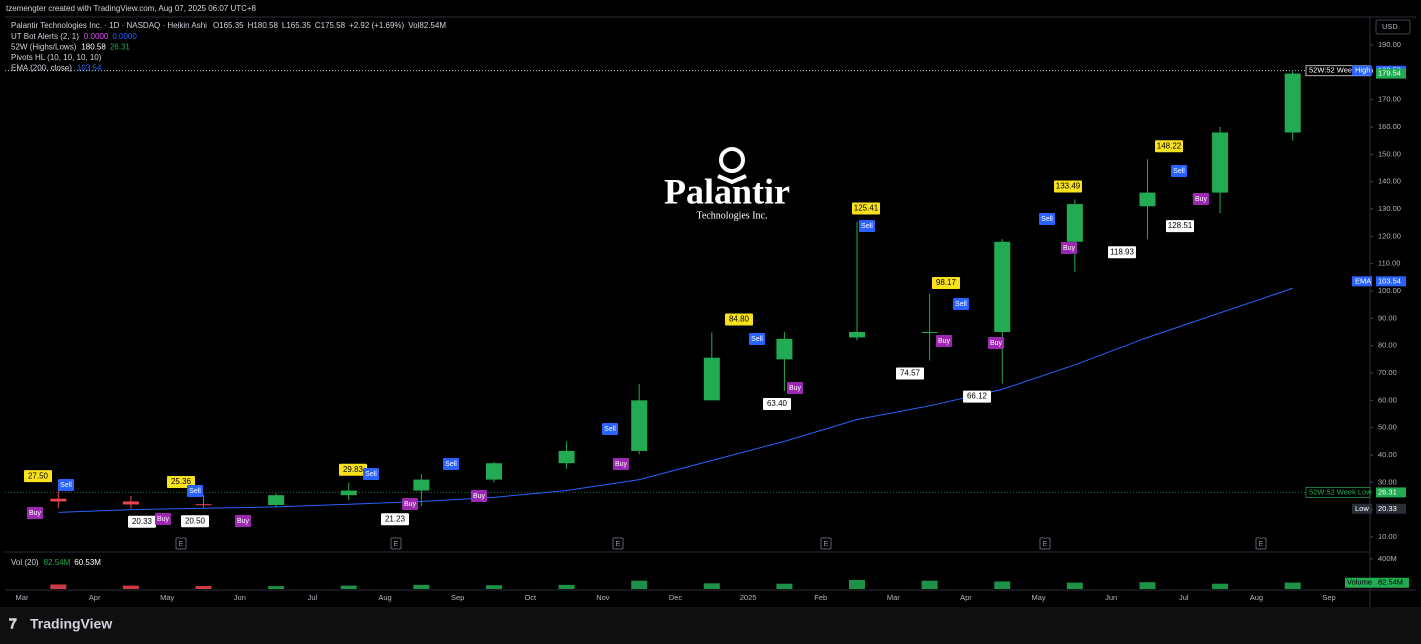  What do you see at coordinates (1389, 181) in the screenshot?
I see `y-tick-label: 140.00` at bounding box center [1389, 181].